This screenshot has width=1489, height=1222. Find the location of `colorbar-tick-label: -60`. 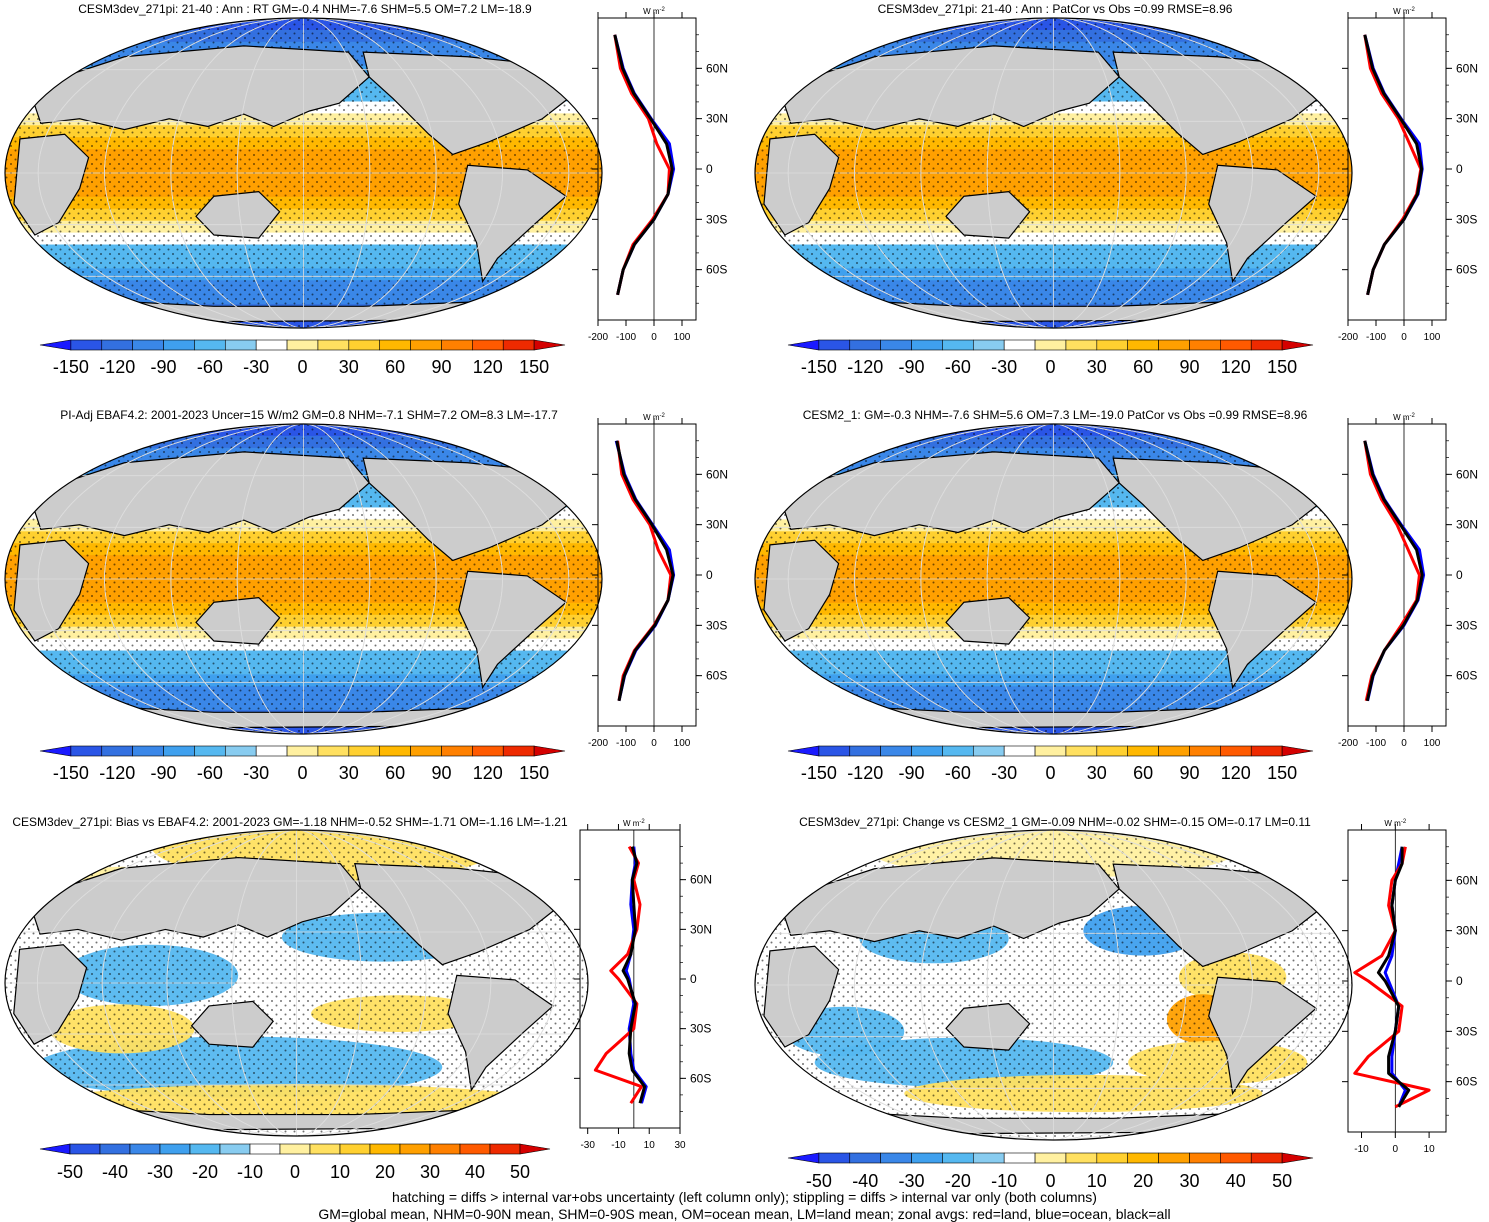

colorbar-tick-label: -60 is located at coordinates (210, 773).